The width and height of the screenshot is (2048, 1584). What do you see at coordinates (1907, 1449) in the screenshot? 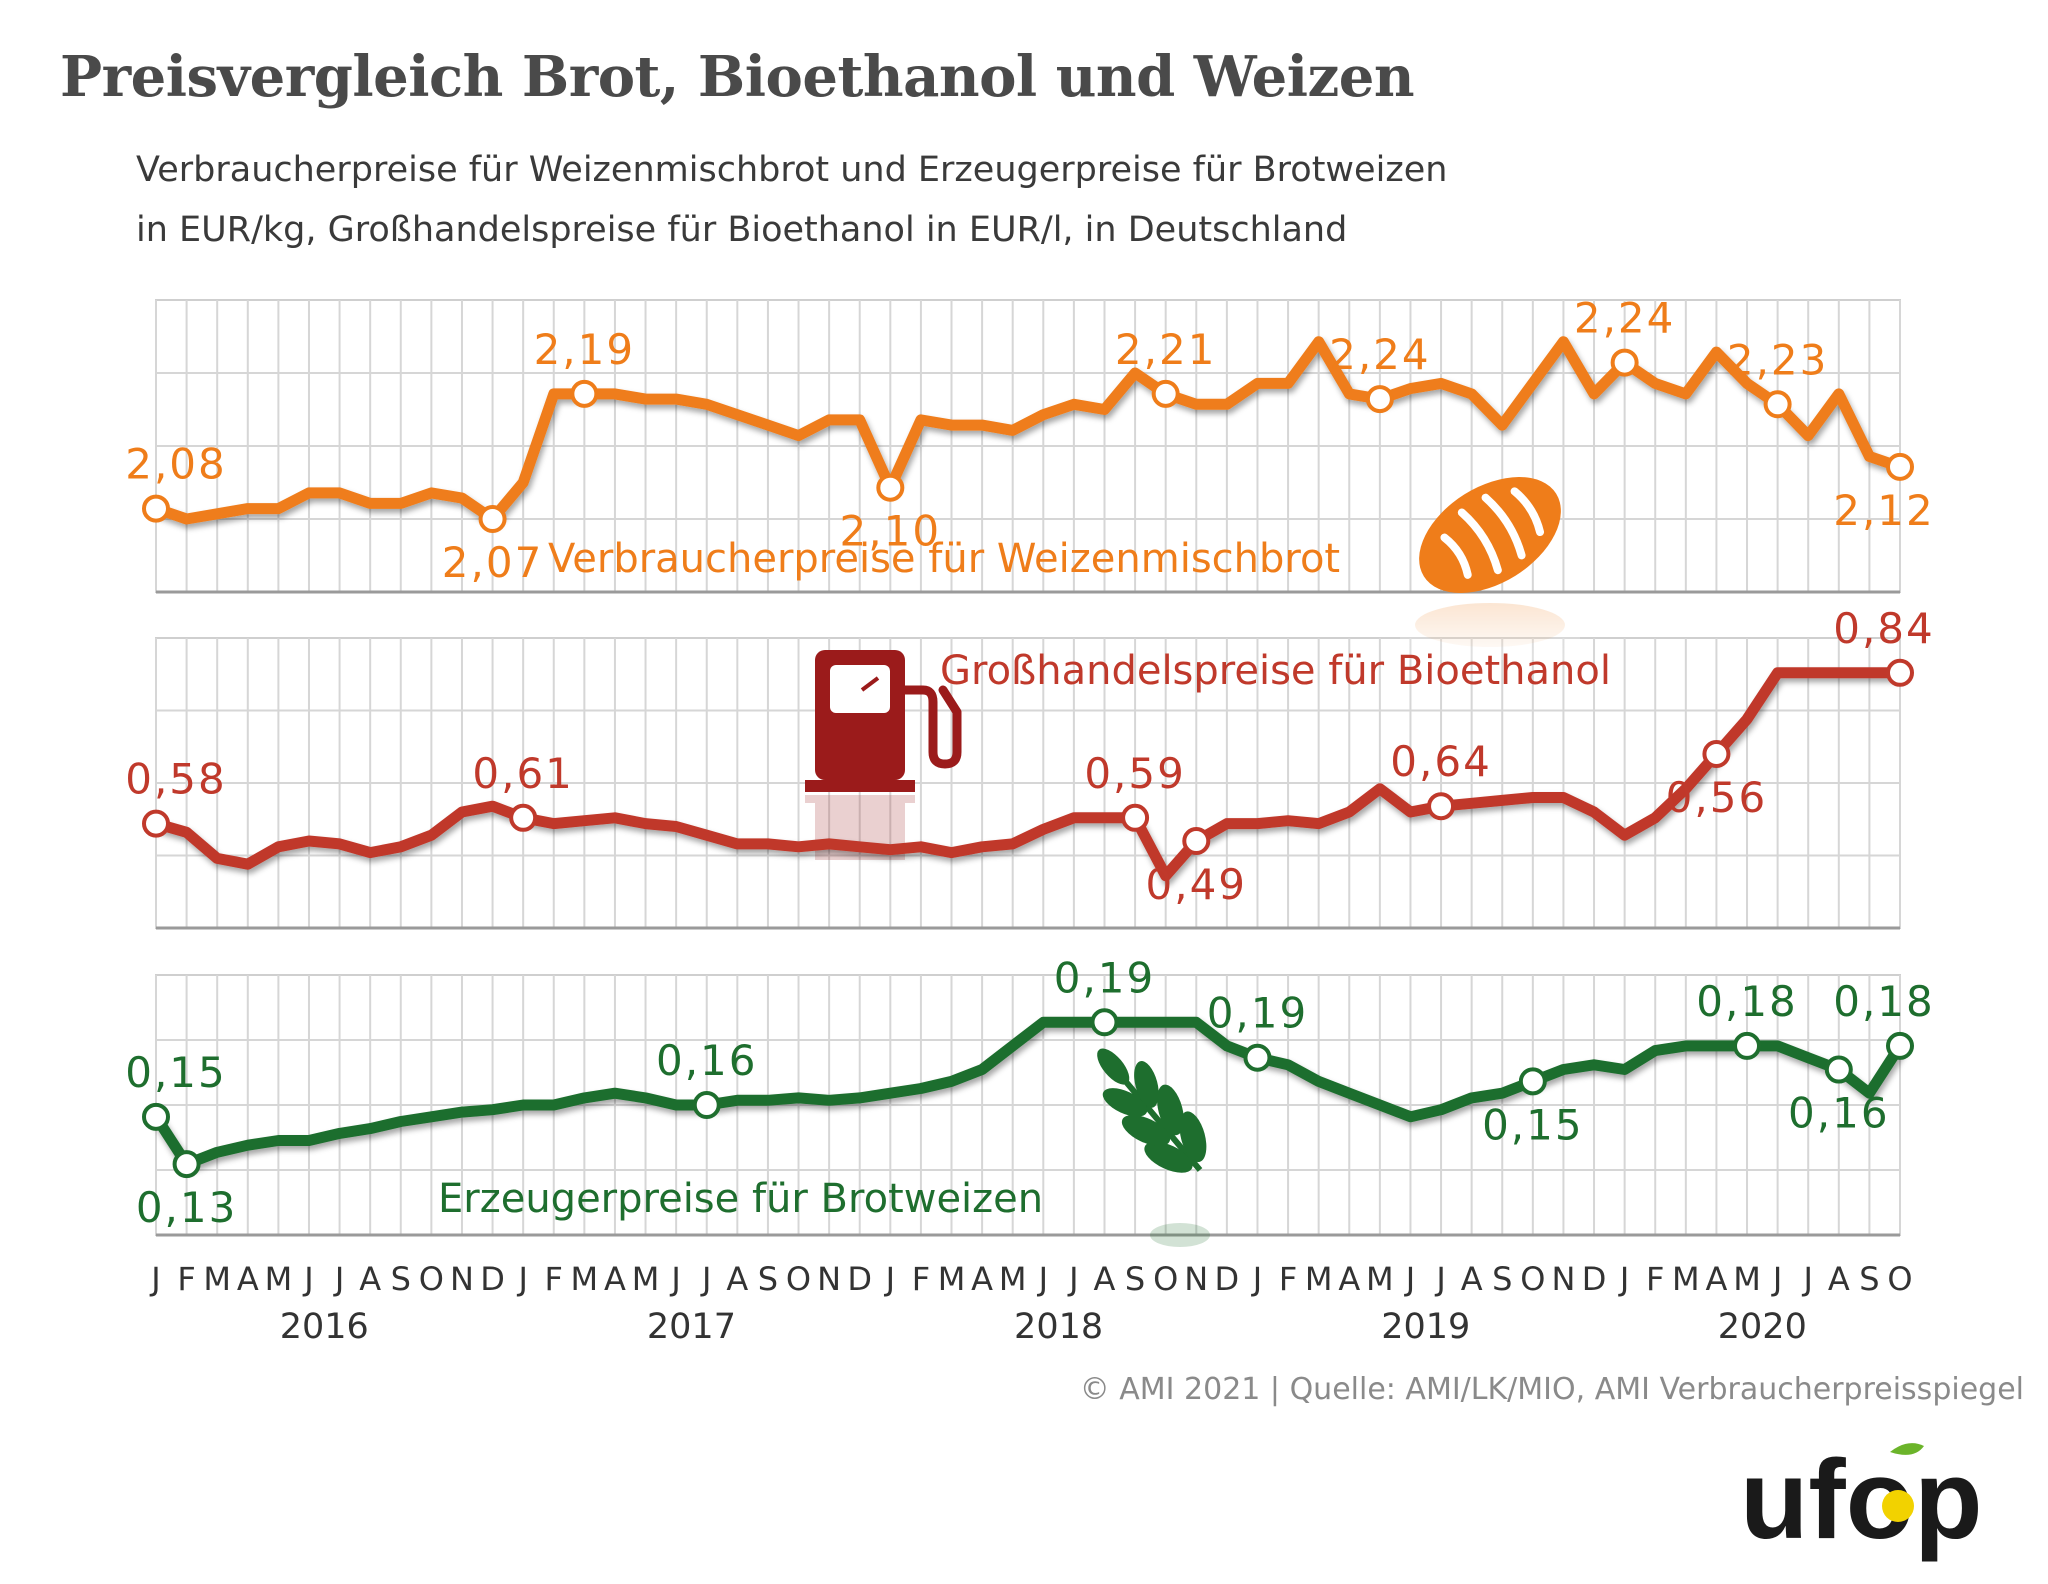
I see `logo-leaf-icon` at bounding box center [1907, 1449].